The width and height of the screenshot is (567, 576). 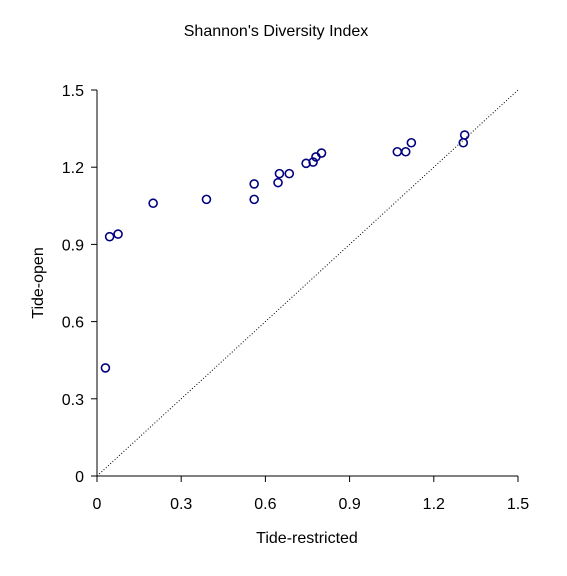 What do you see at coordinates (307, 538) in the screenshot?
I see `x-axis-label: Tide-restricted` at bounding box center [307, 538].